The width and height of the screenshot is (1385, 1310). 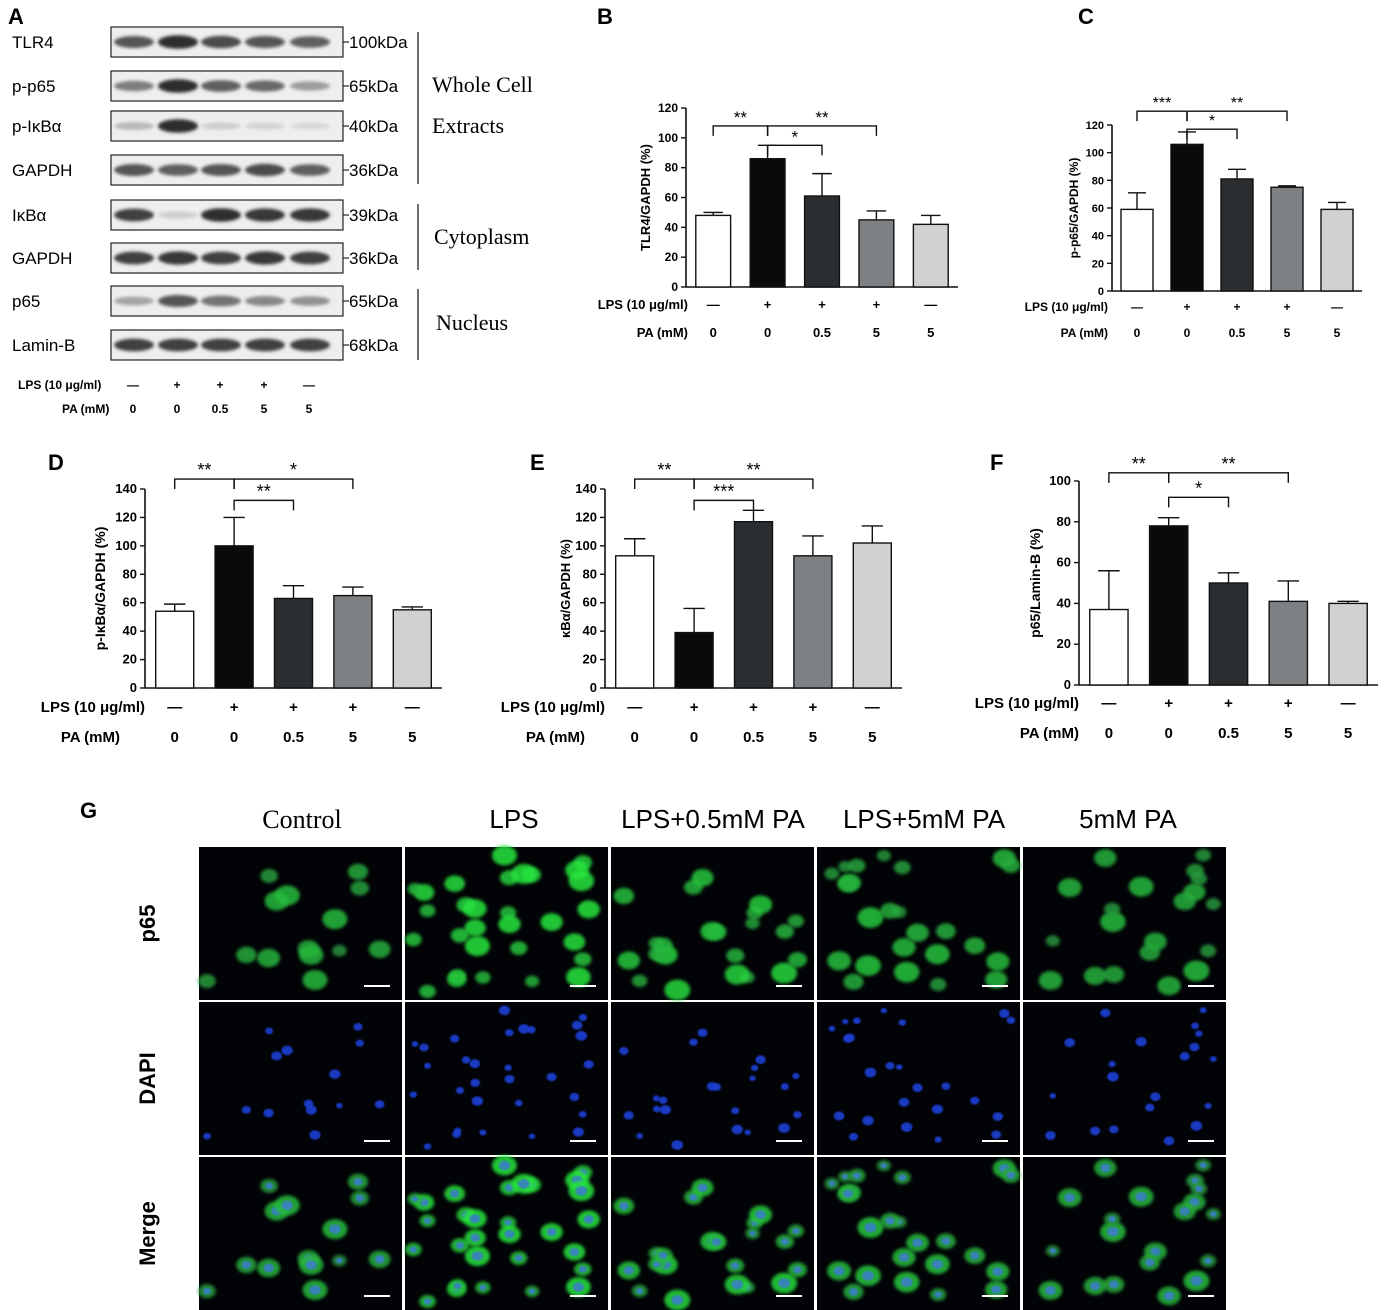 I want to click on y-tick-label: 0, so click(x=1067, y=684).